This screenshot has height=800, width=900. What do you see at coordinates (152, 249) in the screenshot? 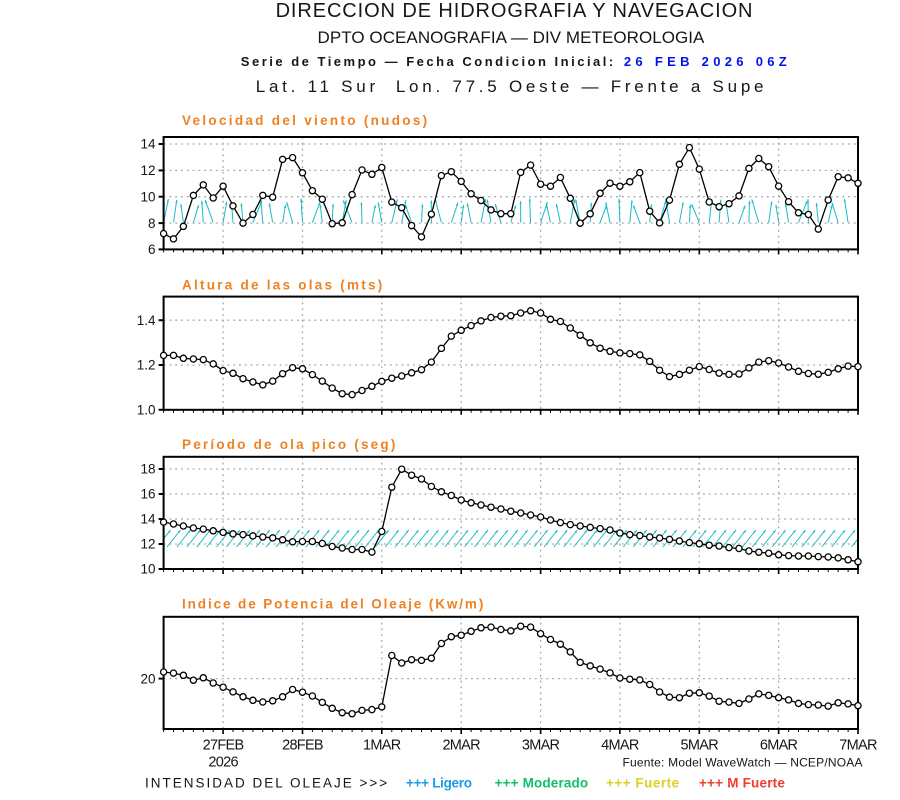
I see `svg-text: 6` at bounding box center [152, 249].